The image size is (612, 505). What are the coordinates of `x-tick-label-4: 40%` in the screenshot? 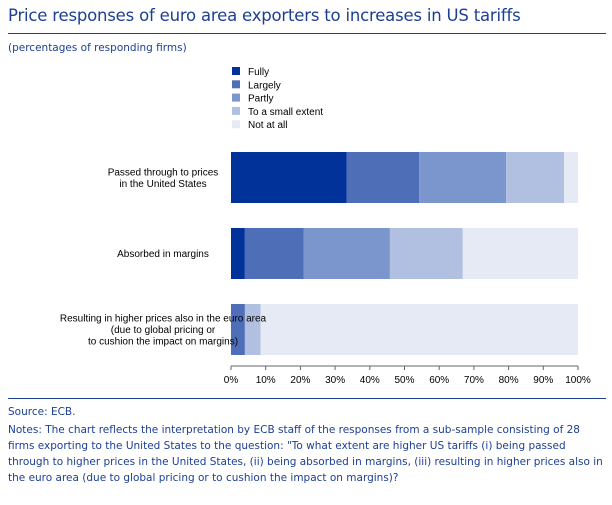 It's located at (370, 380).